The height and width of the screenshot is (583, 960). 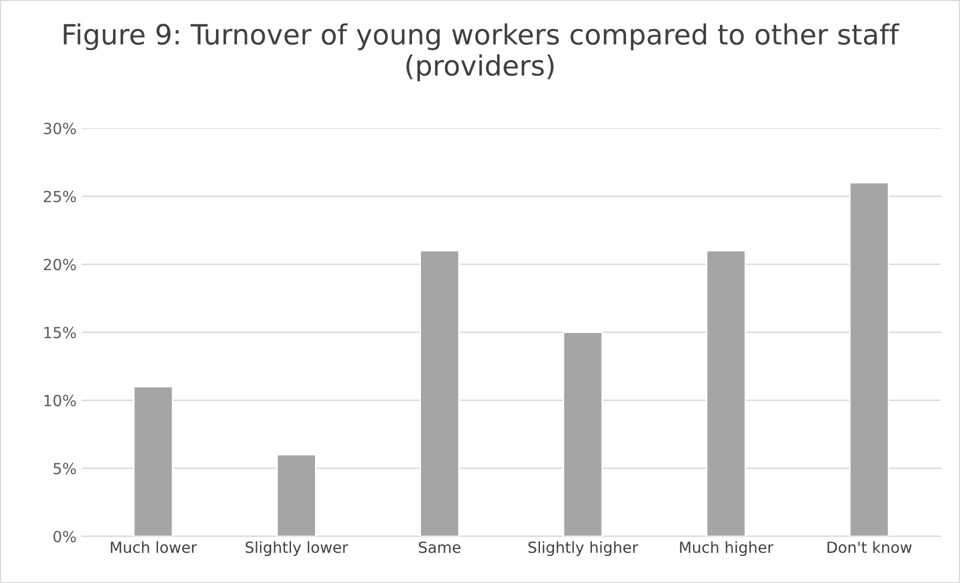 What do you see at coordinates (583, 548) in the screenshot?
I see `x-tick-label: Slightly higher` at bounding box center [583, 548].